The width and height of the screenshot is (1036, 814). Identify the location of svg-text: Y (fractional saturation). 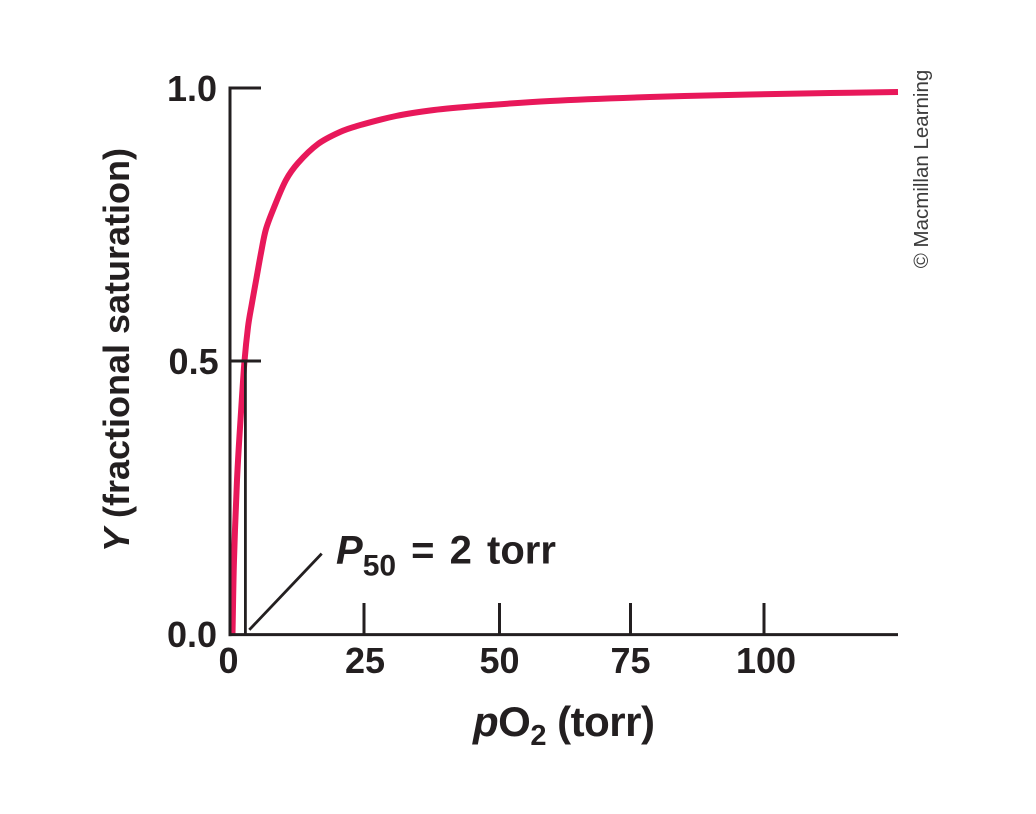
(116, 350).